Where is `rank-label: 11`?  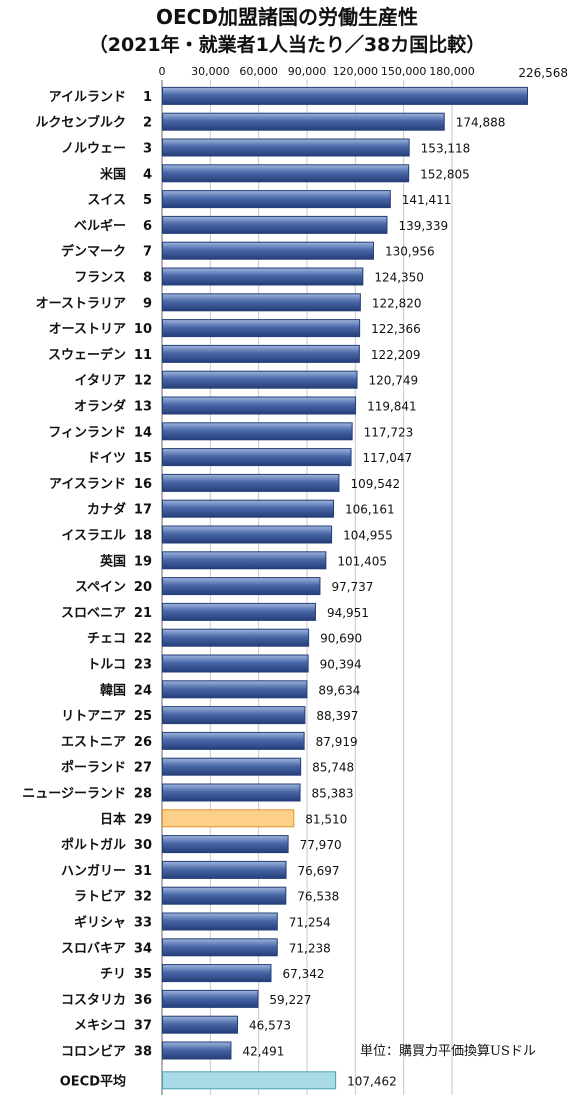 rank-label: 11 is located at coordinates (143, 355).